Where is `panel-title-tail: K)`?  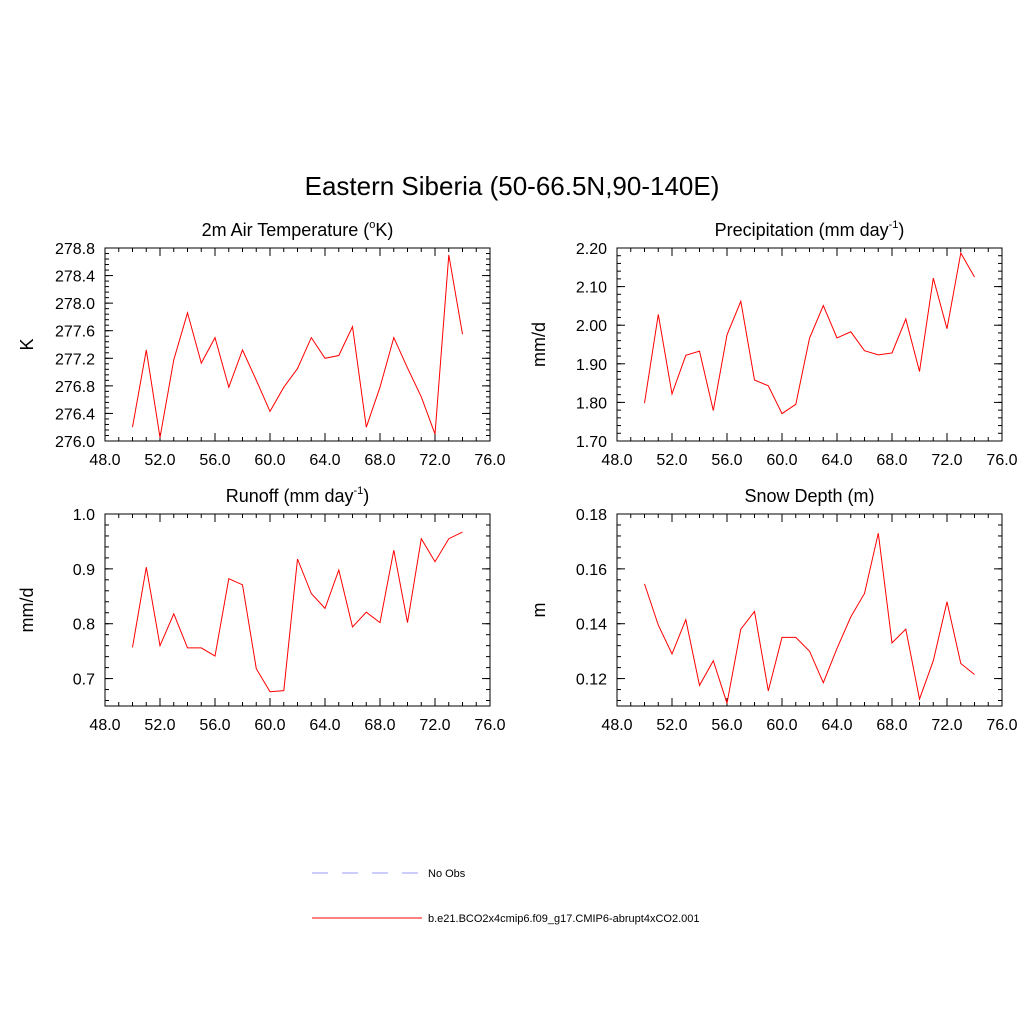
panel-title-tail: K) is located at coordinates (384, 230).